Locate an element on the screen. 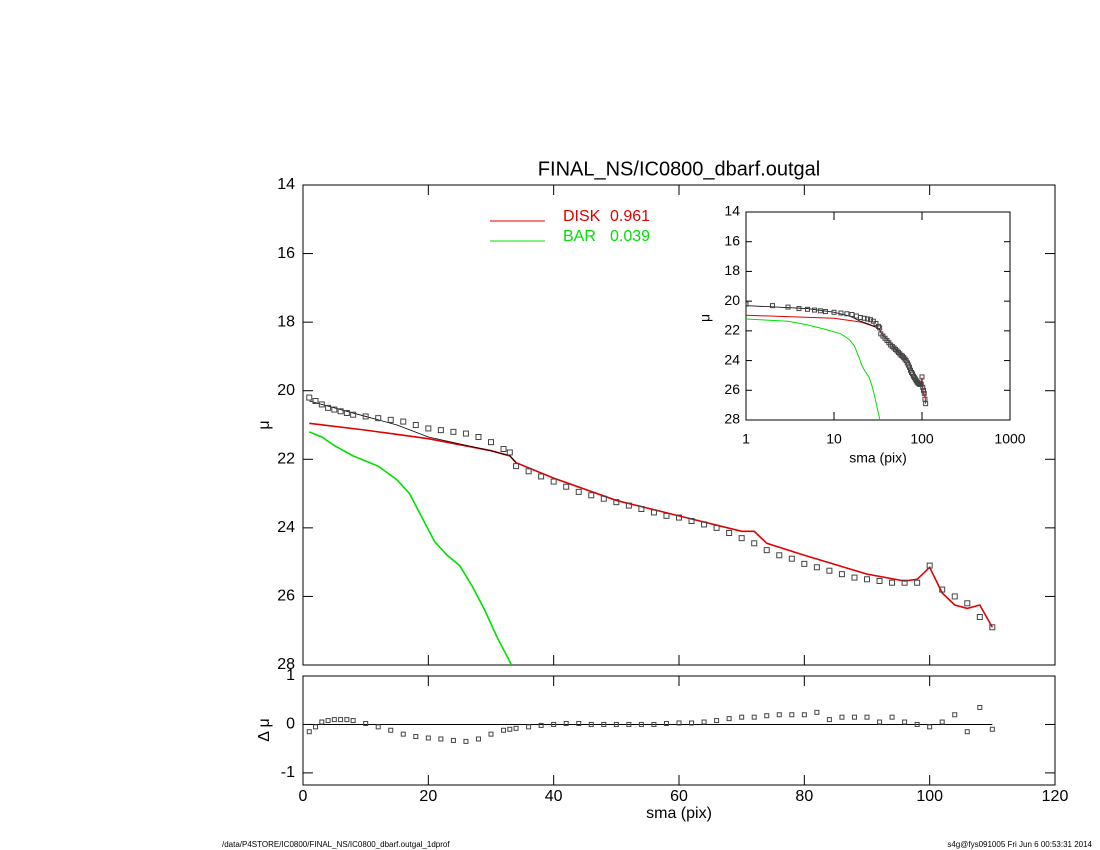 The width and height of the screenshot is (1100, 850). inset-frame is located at coordinates (878, 316).